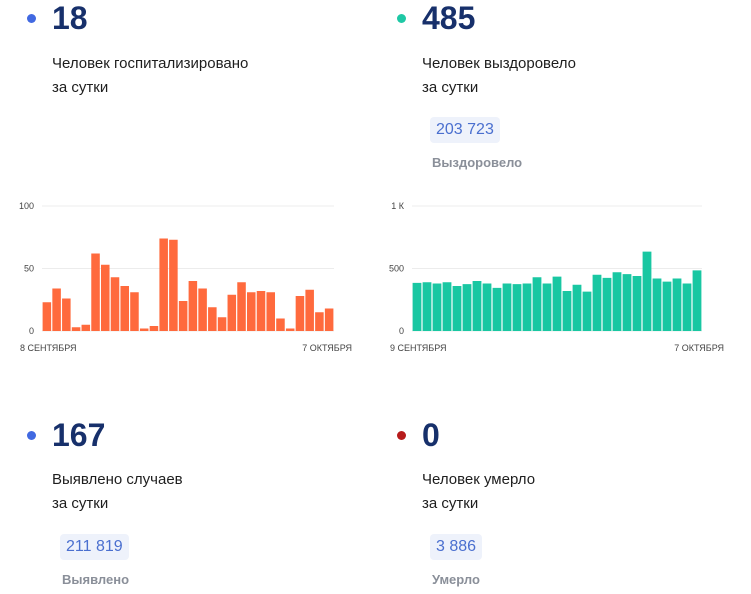 Image resolution: width=751 pixels, height=594 pixels. Describe the element at coordinates (401, 435) in the screenshot. I see `deaths-dot` at that location.